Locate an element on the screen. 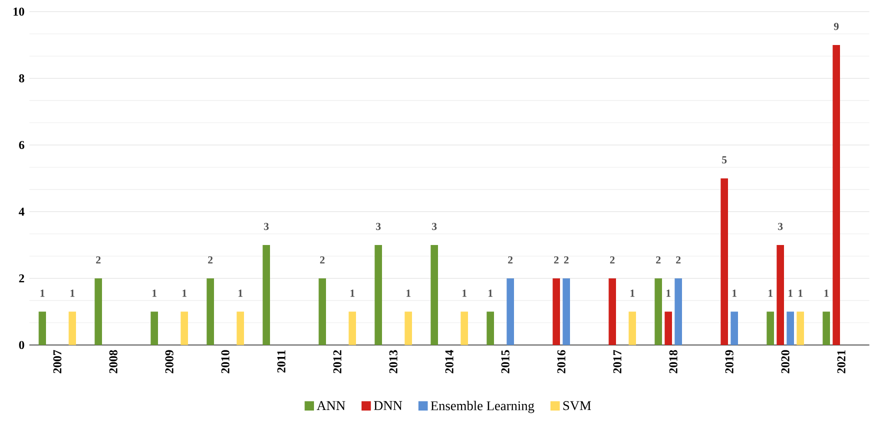  legend-label: SVM is located at coordinates (577, 405).